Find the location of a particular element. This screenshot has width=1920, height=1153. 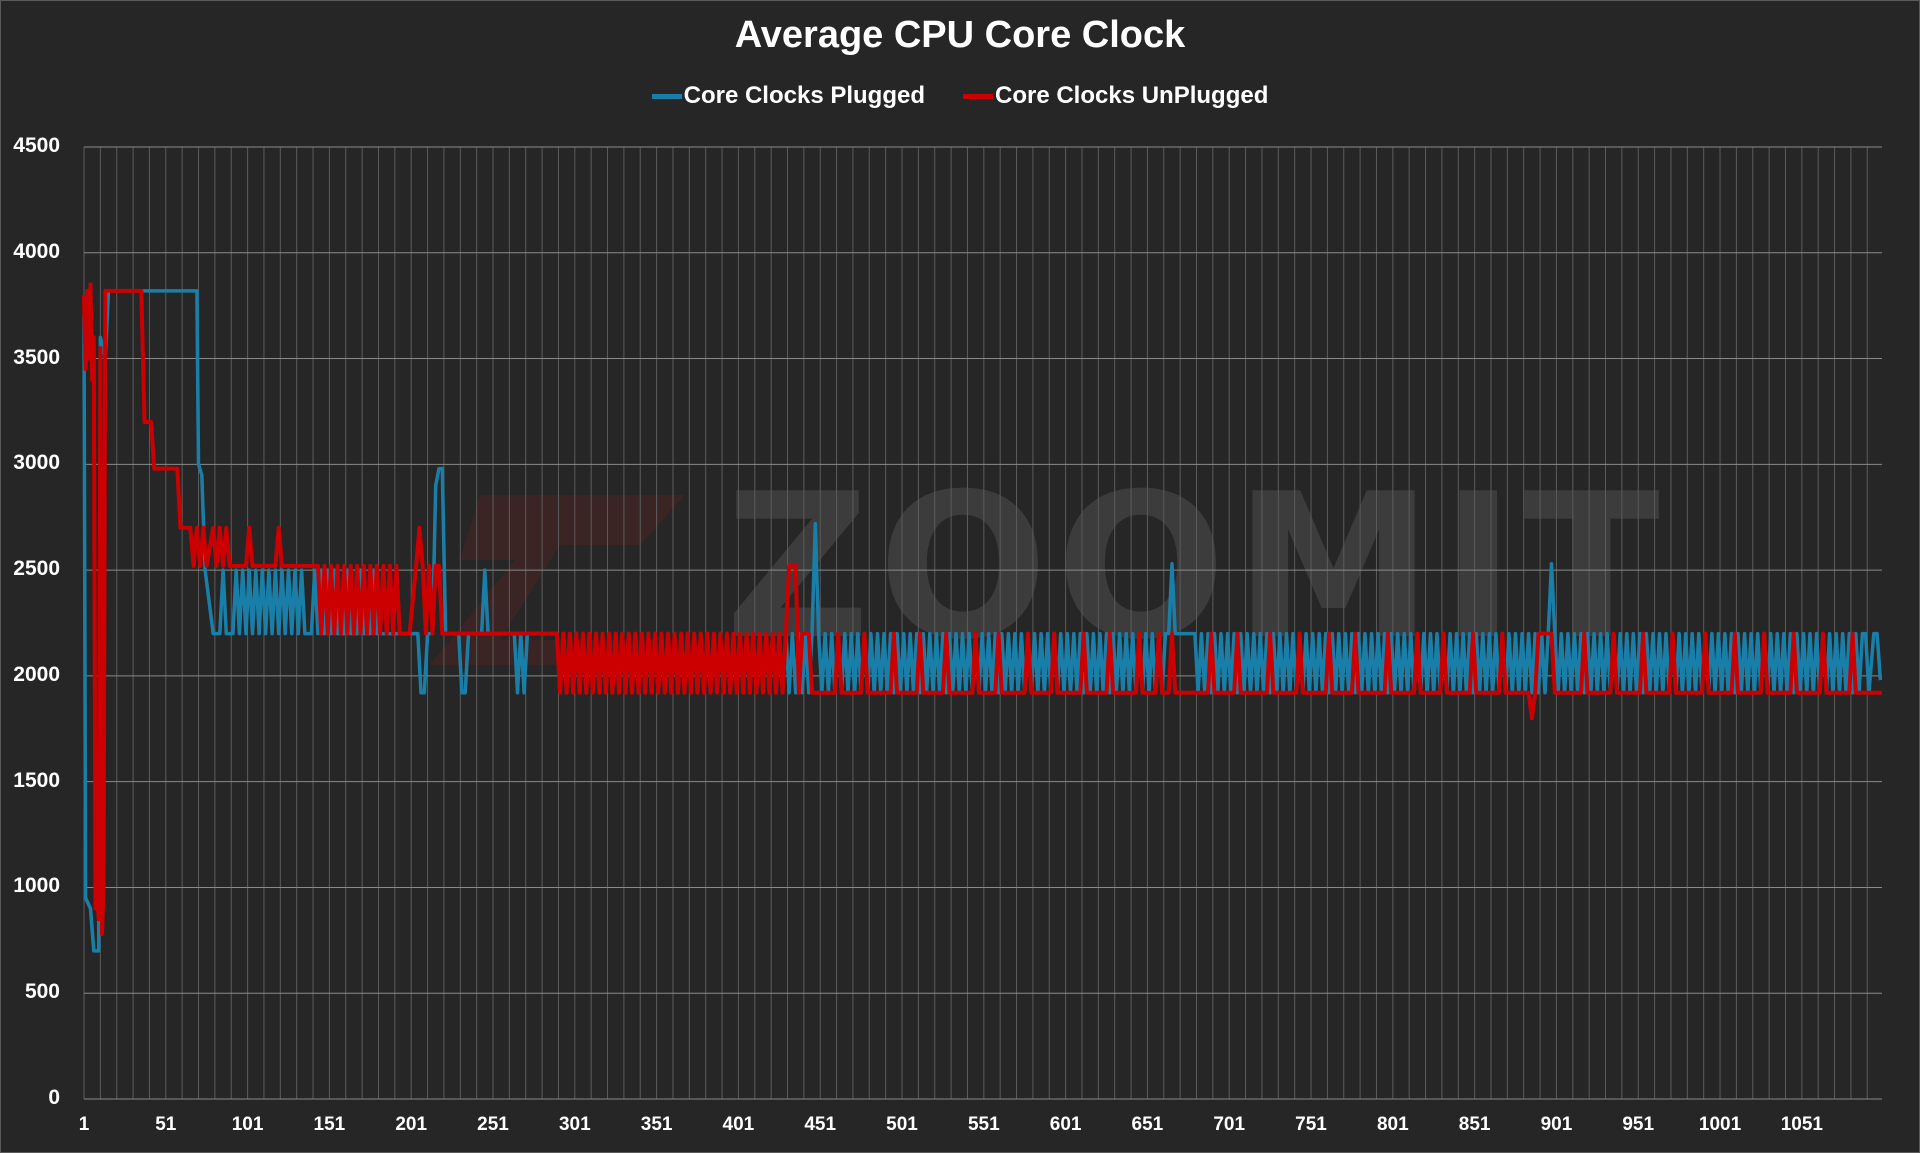

legend-item-unplugged: Core Clocks UnPlugged is located at coordinates (1115, 96).